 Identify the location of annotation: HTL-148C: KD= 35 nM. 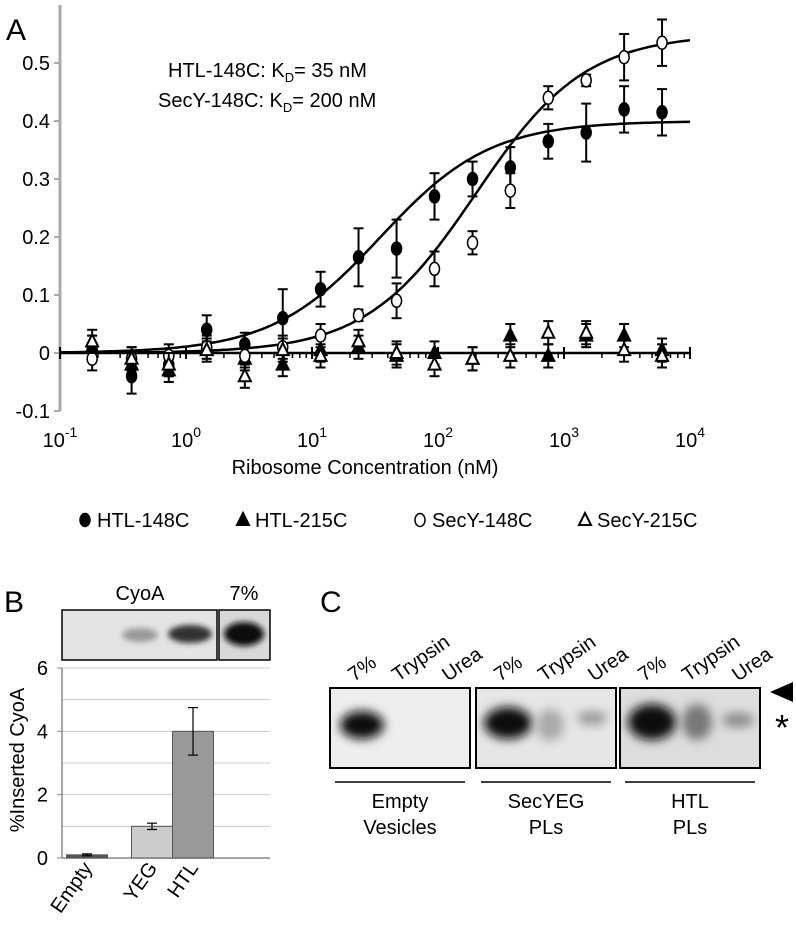
(267, 72).